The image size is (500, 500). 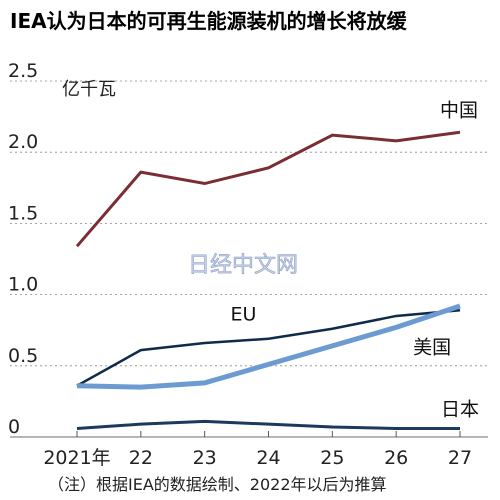 I want to click on y-axis-ticks: 0 0.5 1.0 1.5 2.0 2.5, so click(x=23, y=249).